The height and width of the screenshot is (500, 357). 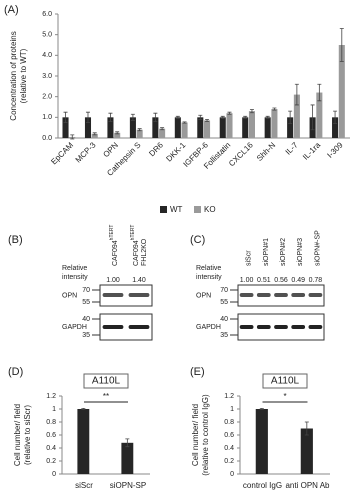 What do you see at coordinates (51, 461) in the screenshot?
I see `y-tick-label: 0.2` at bounding box center [51, 461].